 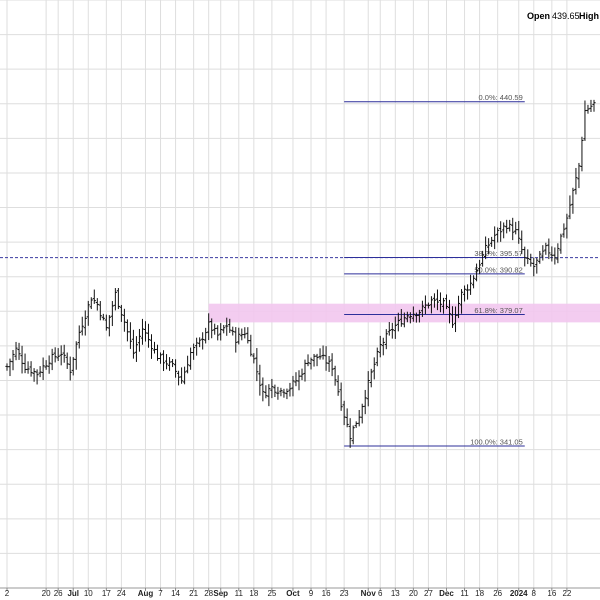 What do you see at coordinates (380, 593) in the screenshot?
I see `x-tick-label: 6` at bounding box center [380, 593].